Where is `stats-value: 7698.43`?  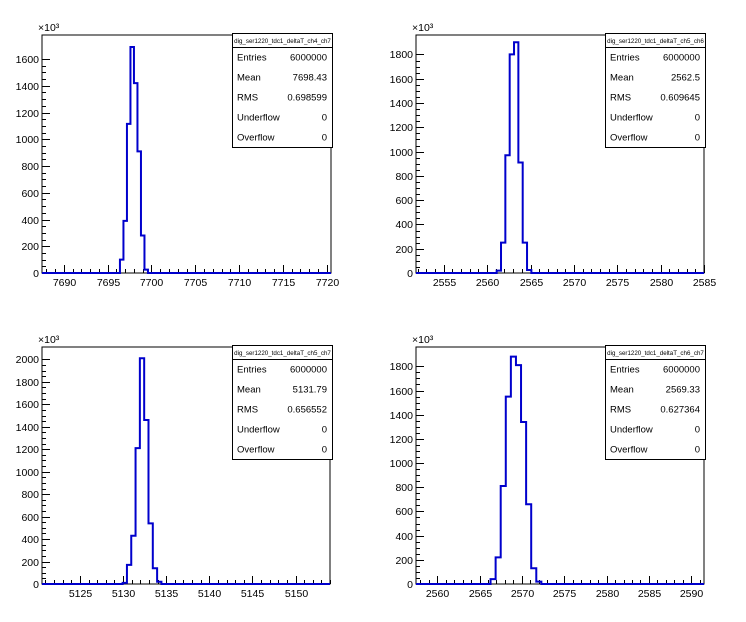 stats-value: 7698.43 is located at coordinates (310, 78).